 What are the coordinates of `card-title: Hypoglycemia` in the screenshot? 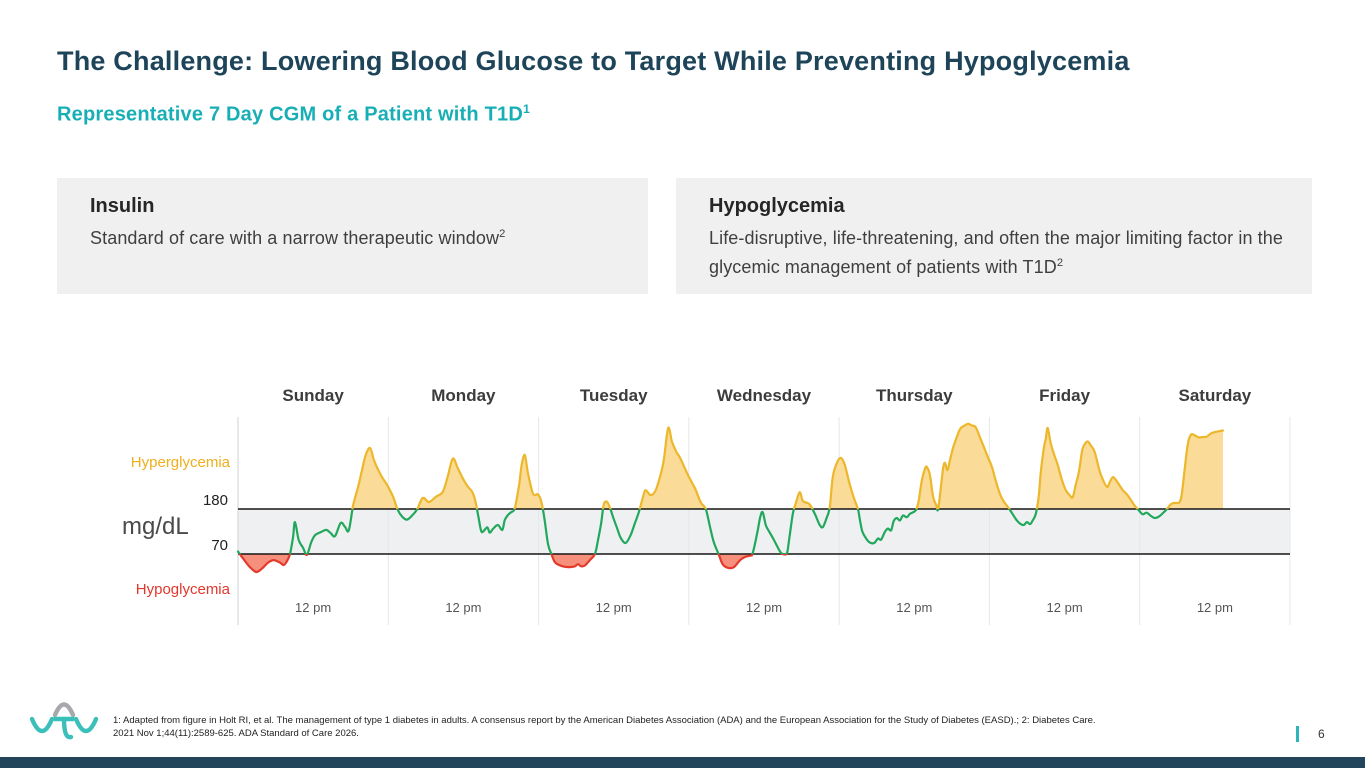 It's located at (777, 206).